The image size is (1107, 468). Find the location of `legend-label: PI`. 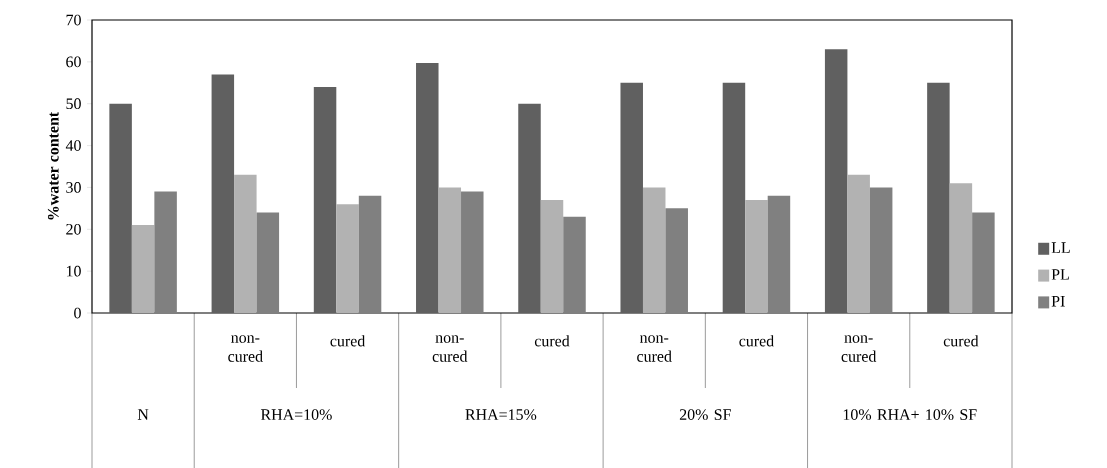

legend-label: PI is located at coordinates (1058, 301).